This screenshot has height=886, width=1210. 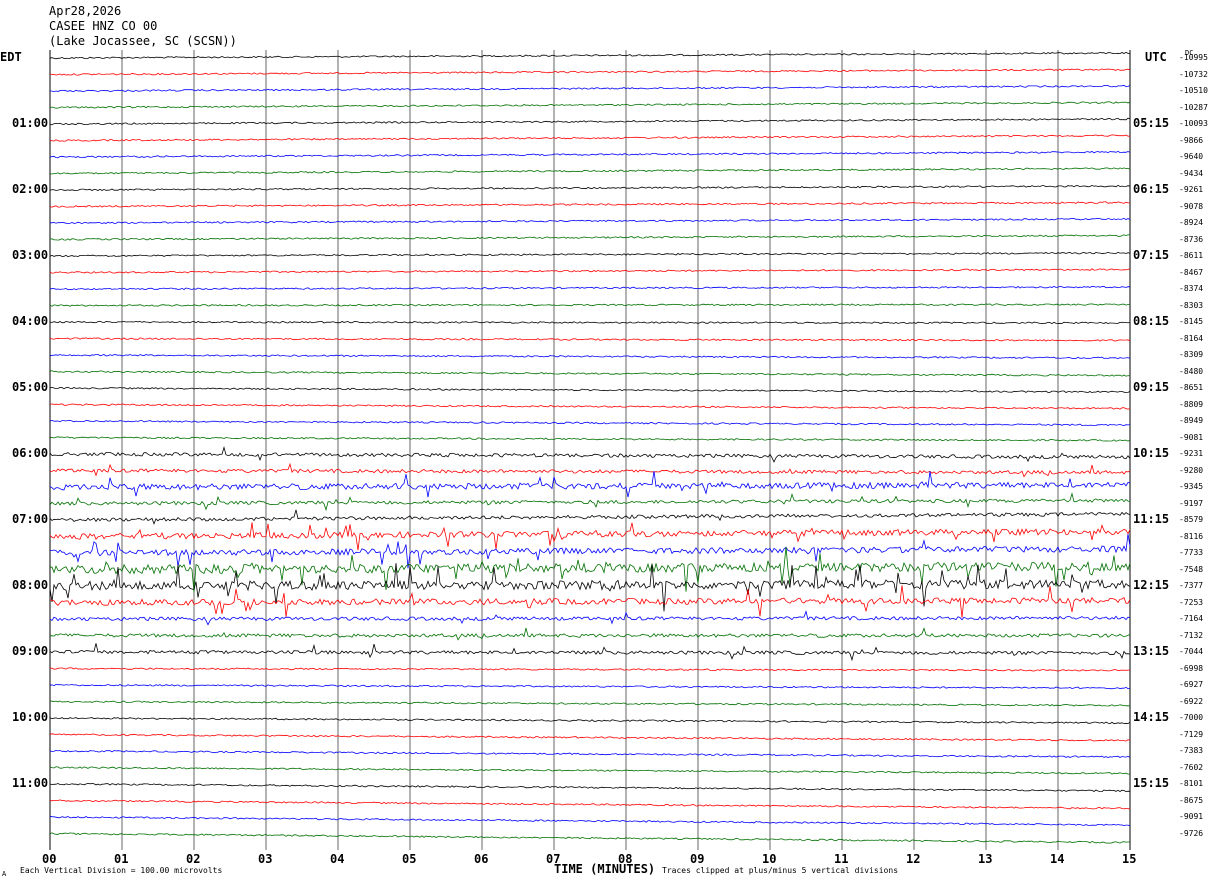 What do you see at coordinates (1151, 585) in the screenshot?
I see `right-time-label: 12:15` at bounding box center [1151, 585].